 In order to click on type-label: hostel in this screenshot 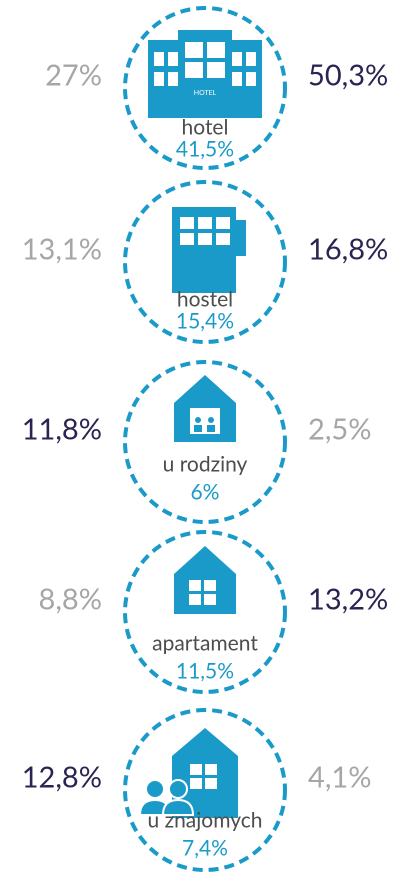, I will do `click(205, 298)`.